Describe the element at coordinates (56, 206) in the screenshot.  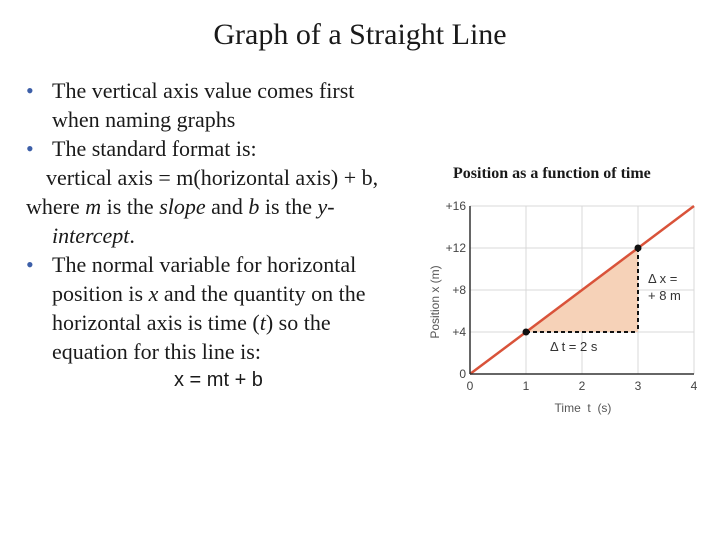
I see `where-word: where` at that location.